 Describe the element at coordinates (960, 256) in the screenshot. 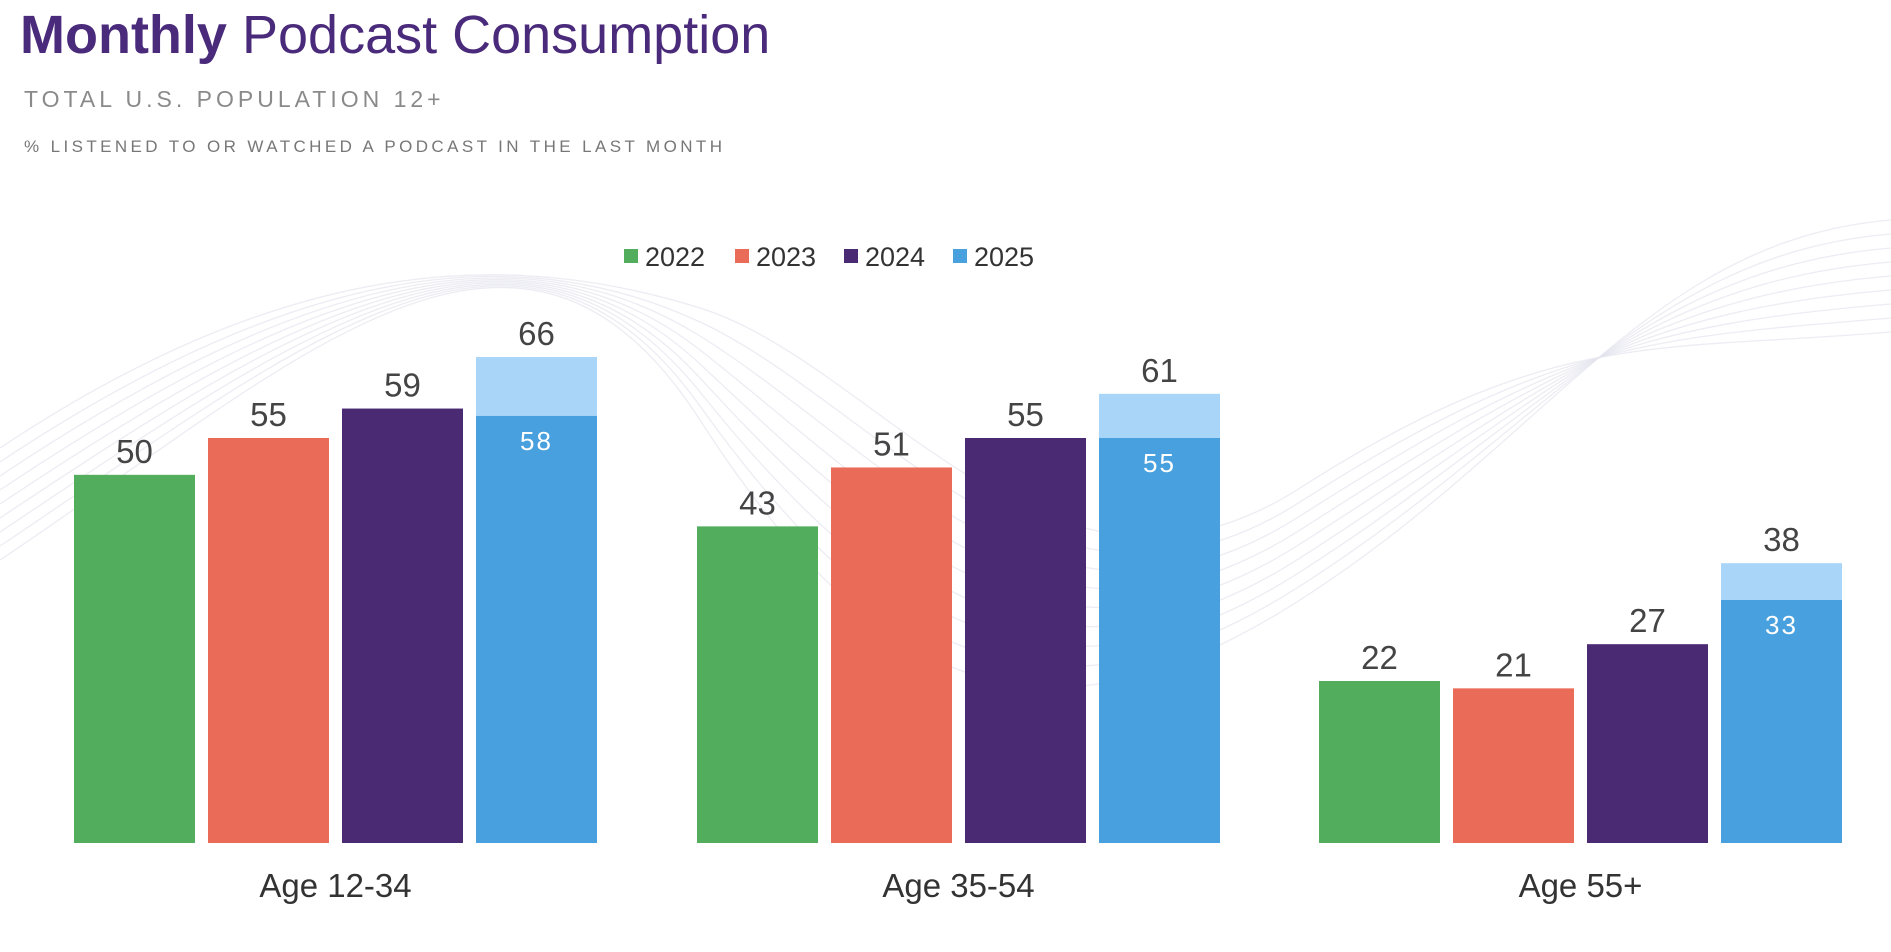

I see `legend-swatch-2025` at that location.